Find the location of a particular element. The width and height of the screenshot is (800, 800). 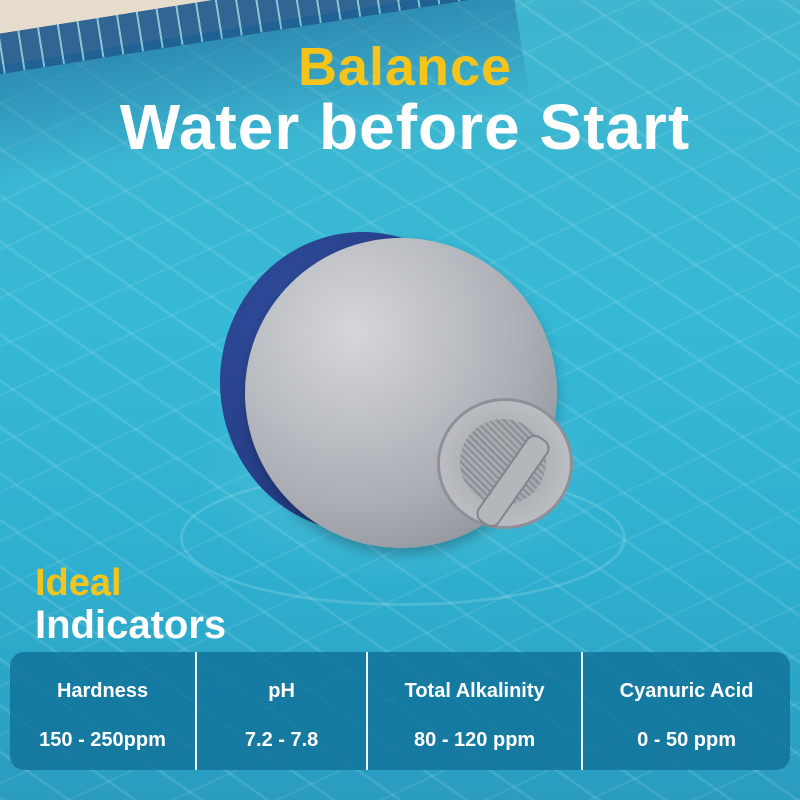

indicator-total-alkalinity: Total Alkalinity 80 - 120 ppm is located at coordinates (473, 711).